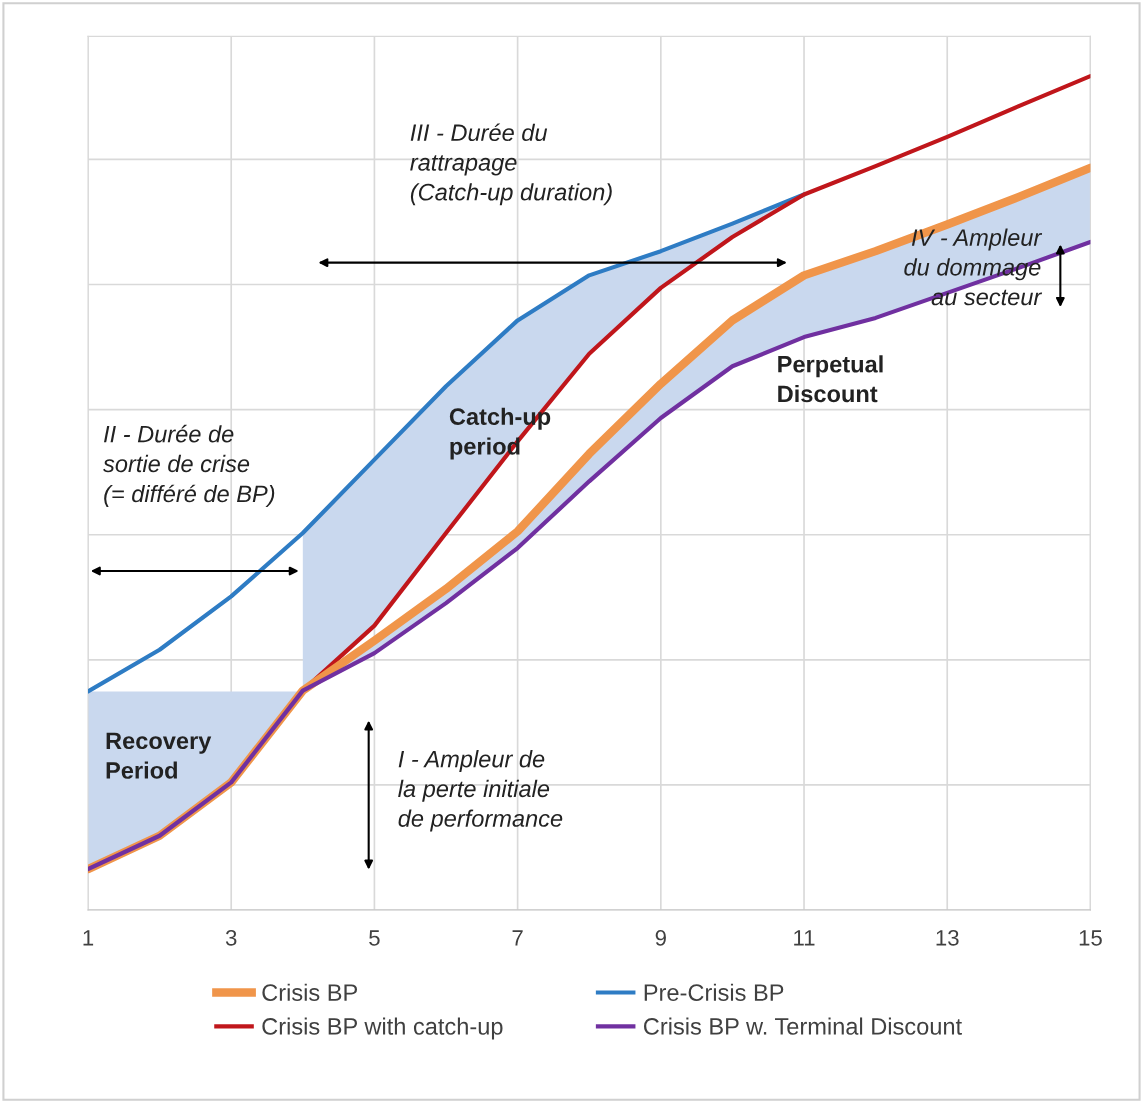 The height and width of the screenshot is (1103, 1143). I want to click on annotation: I - Ampleur de la perte initiale de performance, so click(480, 791).